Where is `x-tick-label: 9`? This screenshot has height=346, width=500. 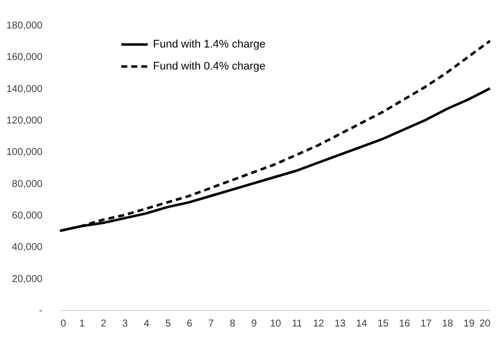
x-tick-label: 9 is located at coordinates (254, 324).